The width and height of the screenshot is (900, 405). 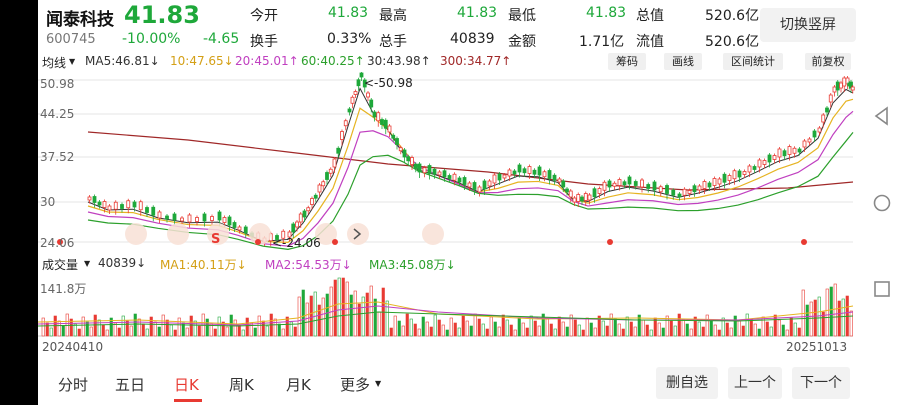 I want to click on value-open: 41.83, so click(x=348, y=13).